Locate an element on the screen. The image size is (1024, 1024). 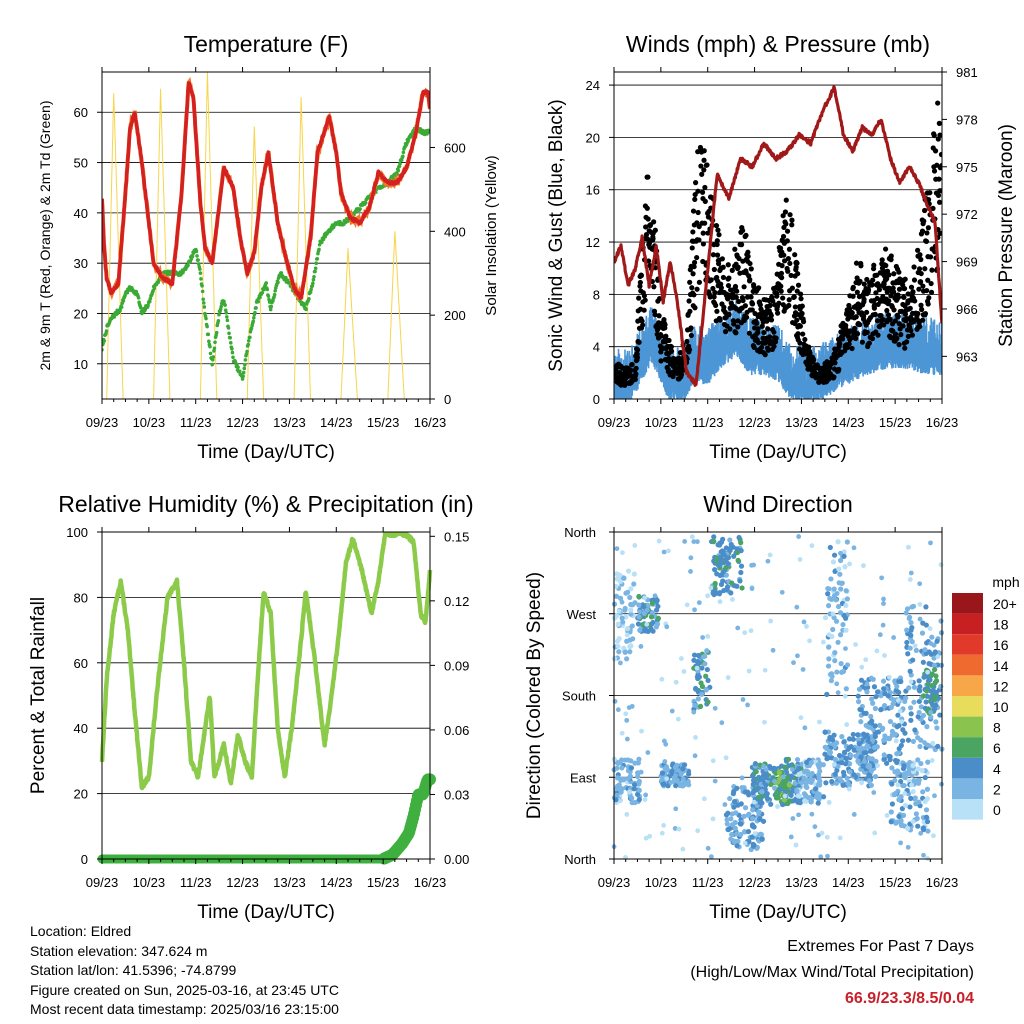
x-axis-label: Time (Day/UTC) is located at coordinates (266, 452).